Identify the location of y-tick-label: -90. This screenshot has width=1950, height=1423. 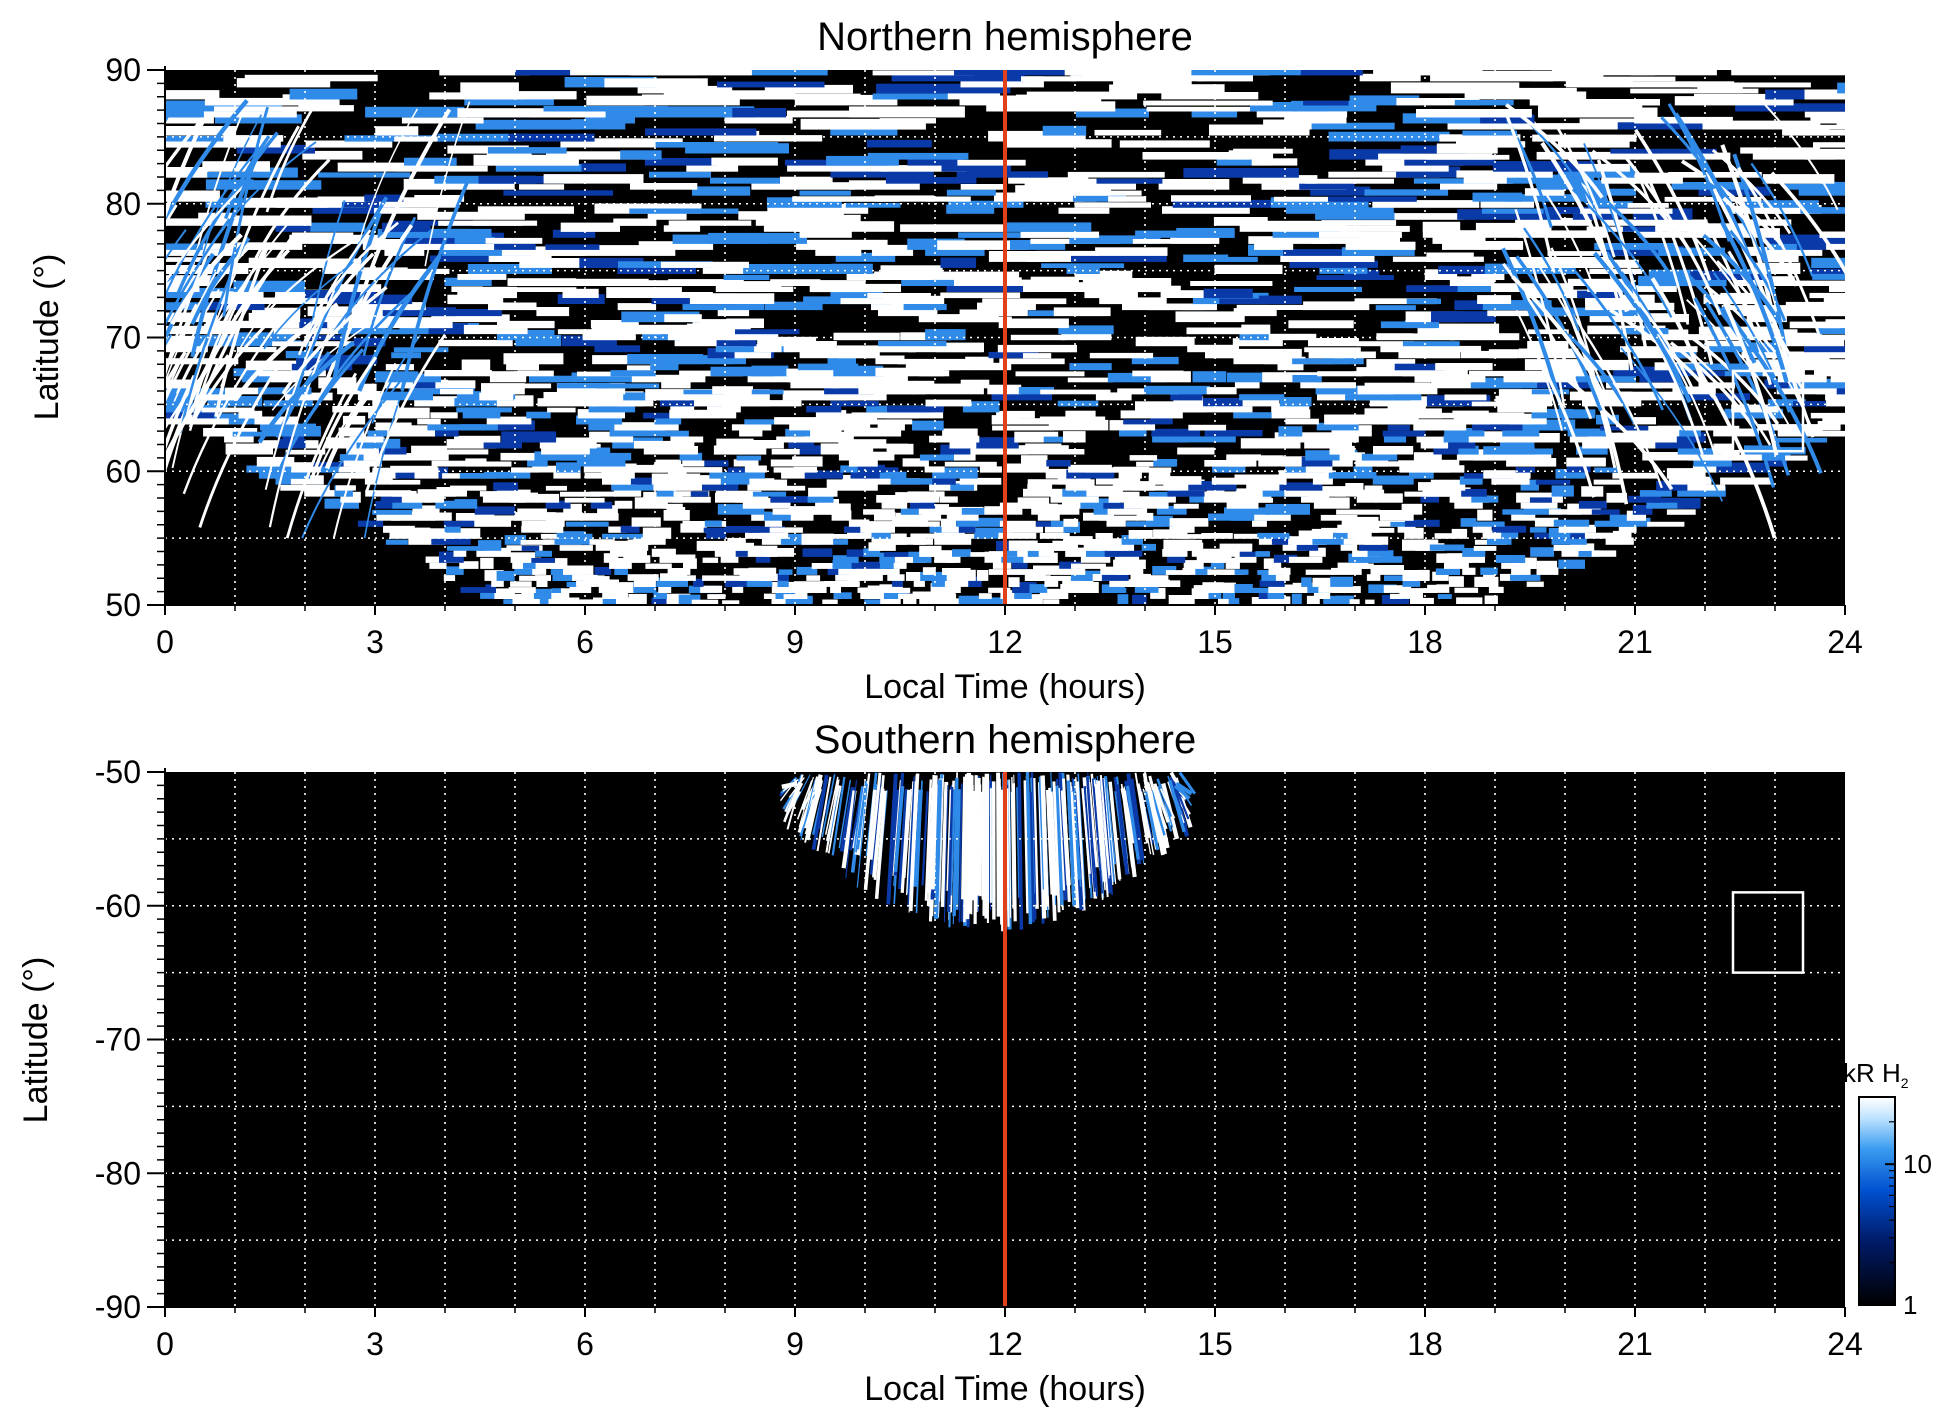
(118, 1307).